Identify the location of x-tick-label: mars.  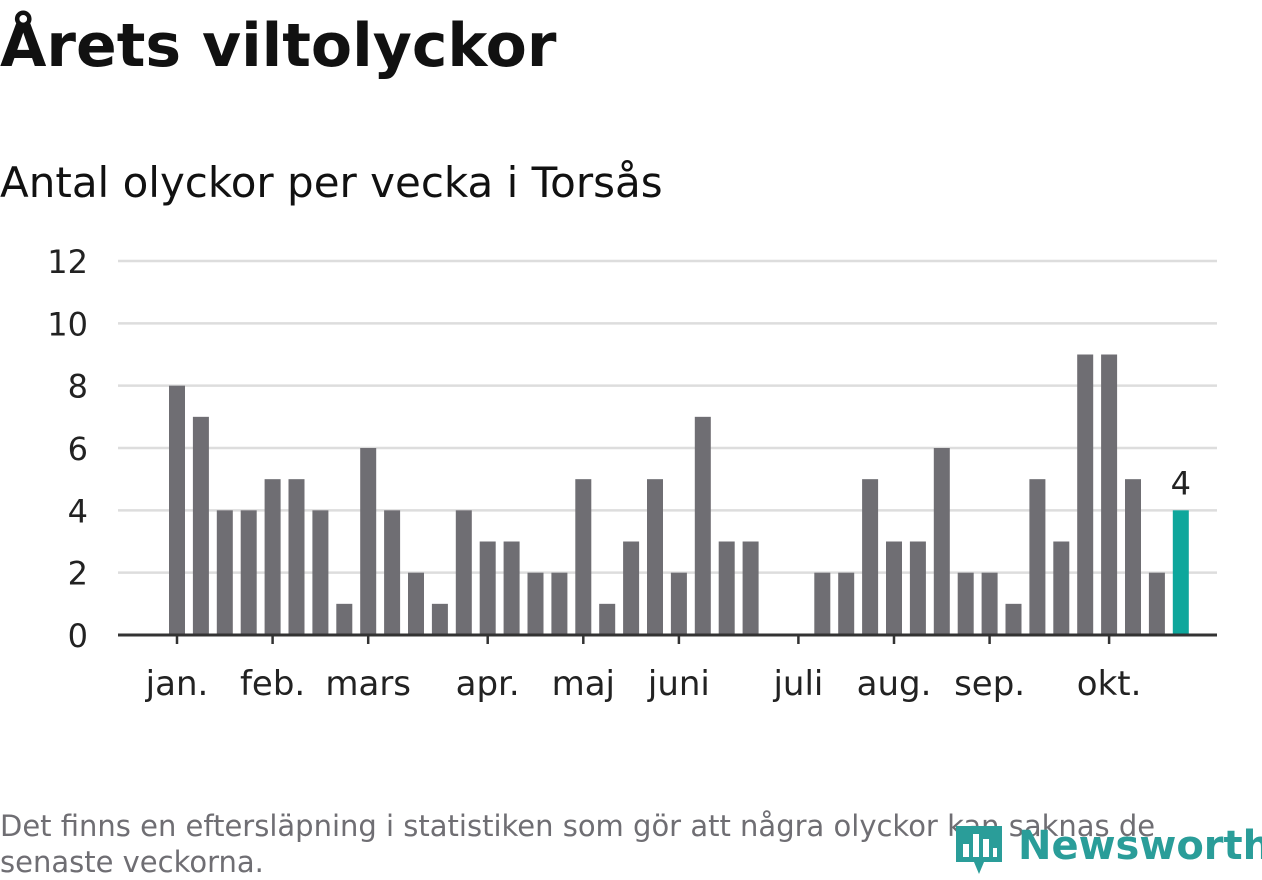
(368, 684).